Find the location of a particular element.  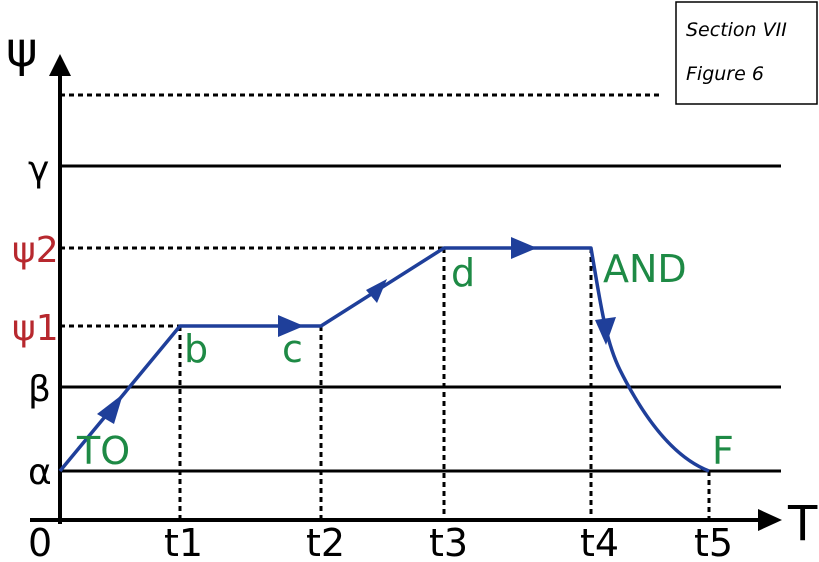

point-b-label: b is located at coordinates (196, 349).